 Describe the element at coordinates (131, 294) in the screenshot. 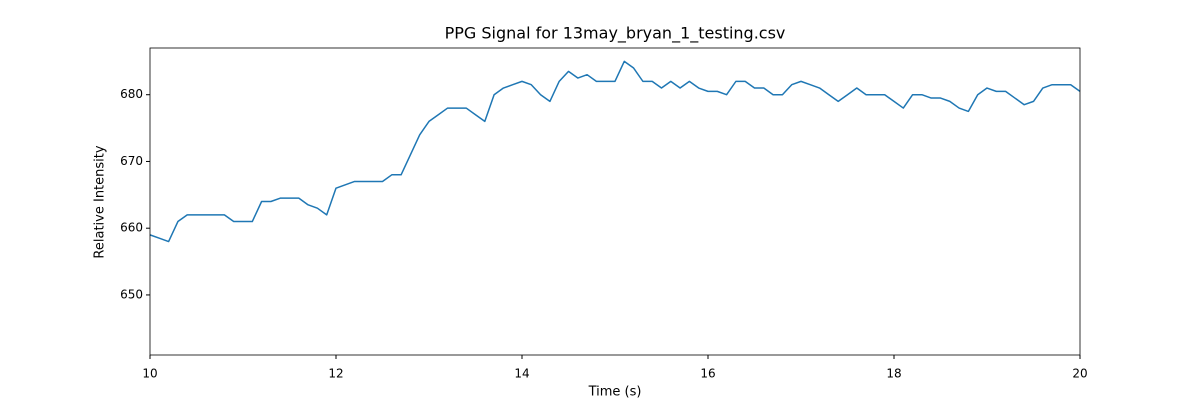

I see `y-tick-label: 650` at that location.